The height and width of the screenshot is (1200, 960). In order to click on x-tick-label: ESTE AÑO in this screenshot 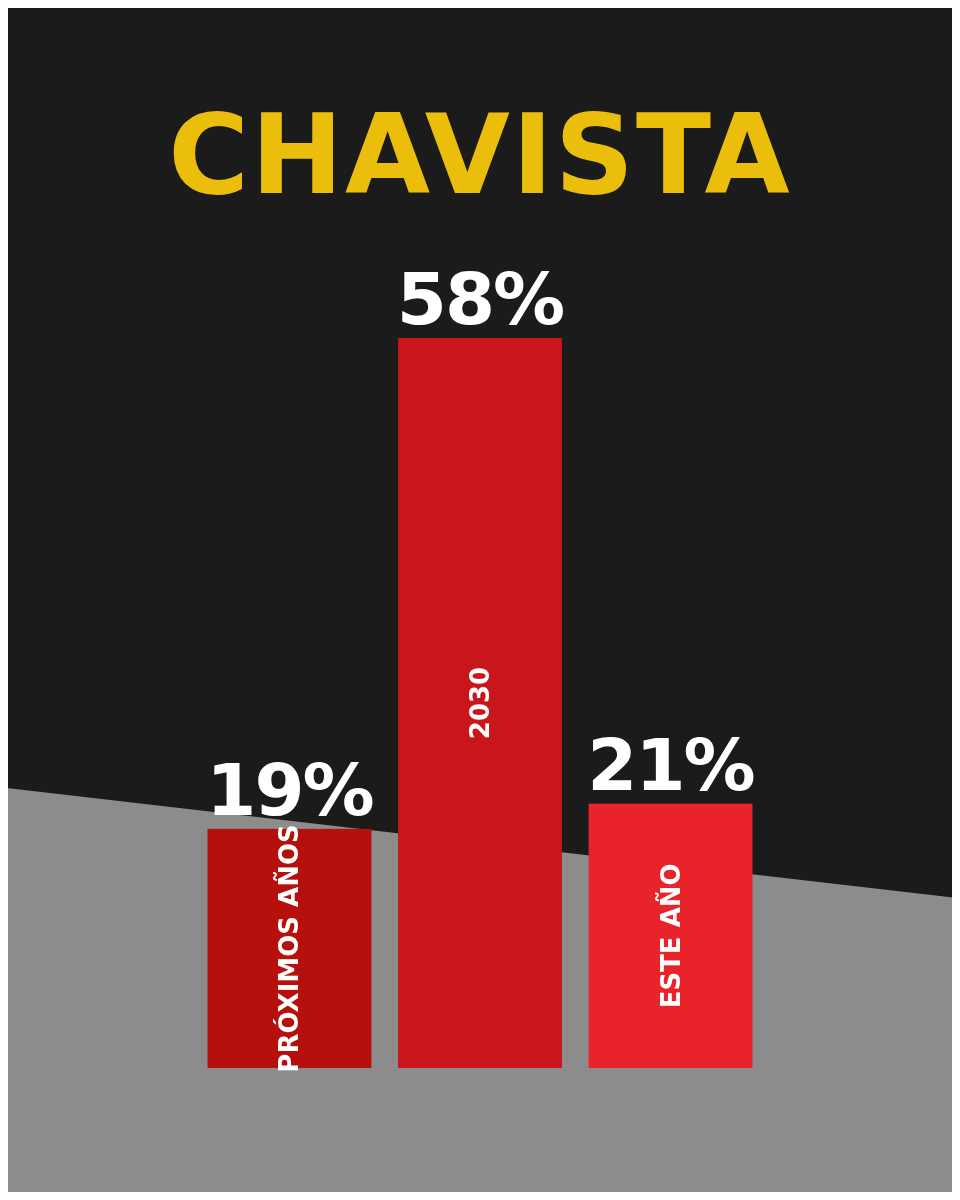, I will do `click(670, 936)`.